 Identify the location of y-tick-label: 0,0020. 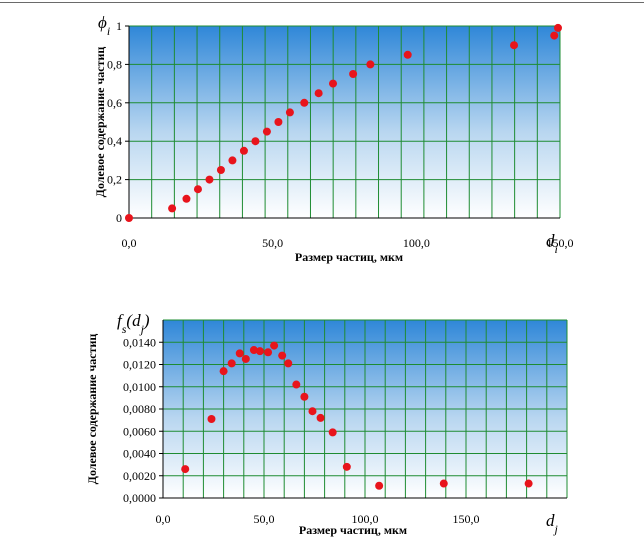
(139, 476).